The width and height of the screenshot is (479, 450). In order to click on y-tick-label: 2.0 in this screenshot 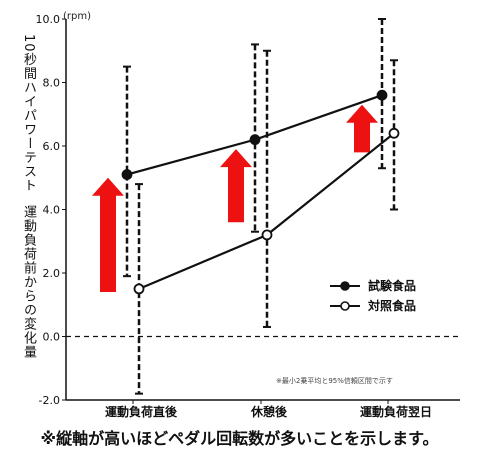, I will do `click(52, 273)`.